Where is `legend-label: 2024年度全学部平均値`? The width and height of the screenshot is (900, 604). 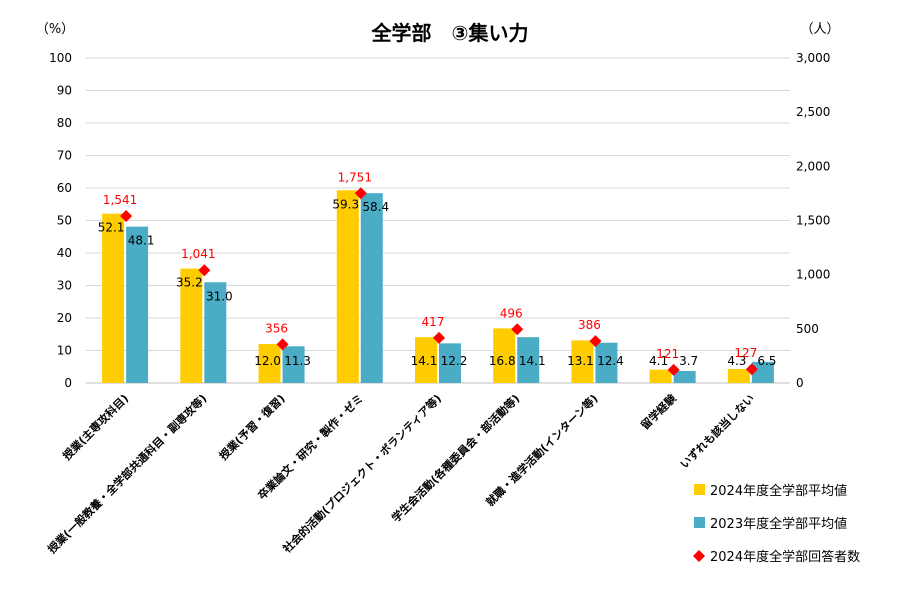
legend-label: 2024年度全学部平均値 is located at coordinates (778, 491).